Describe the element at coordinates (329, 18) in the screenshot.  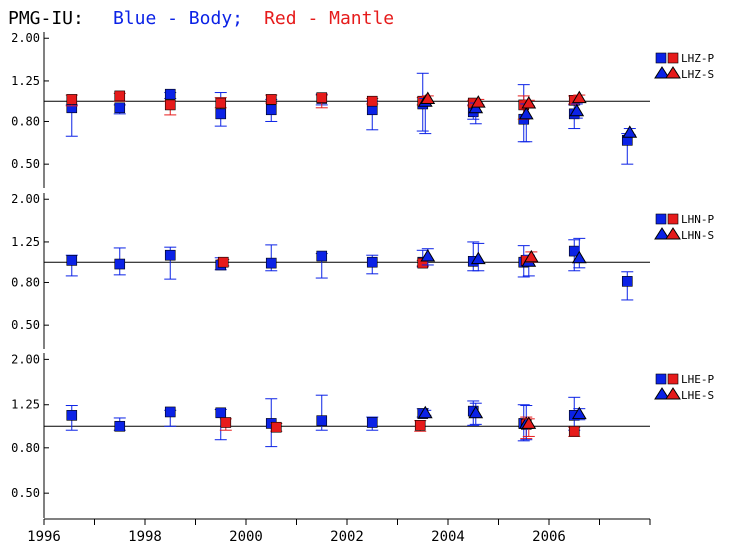
I see `title-red-label: Red - Mantle` at that location.